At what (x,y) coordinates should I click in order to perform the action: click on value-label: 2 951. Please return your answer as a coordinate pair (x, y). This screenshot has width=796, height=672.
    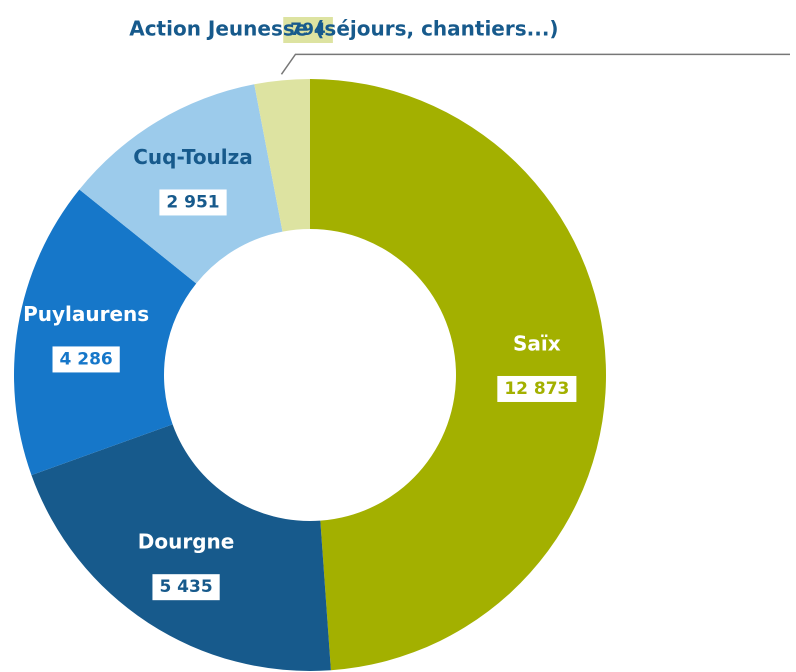
    Looking at the image, I should click on (192, 202).